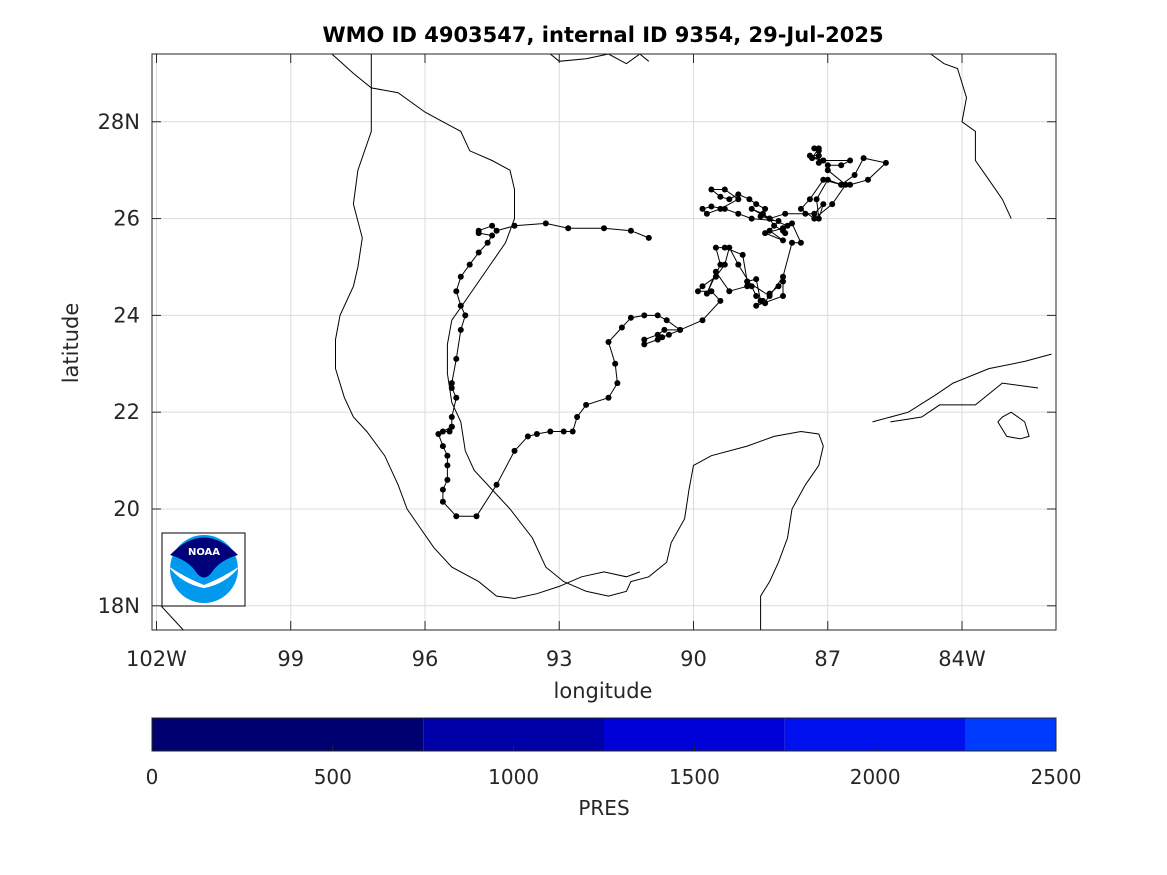 The image size is (1167, 875). What do you see at coordinates (614, 767) in the screenshot?
I see `colorbar-ticks: 0 500 1000 1500 2000 2500` at bounding box center [614, 767].